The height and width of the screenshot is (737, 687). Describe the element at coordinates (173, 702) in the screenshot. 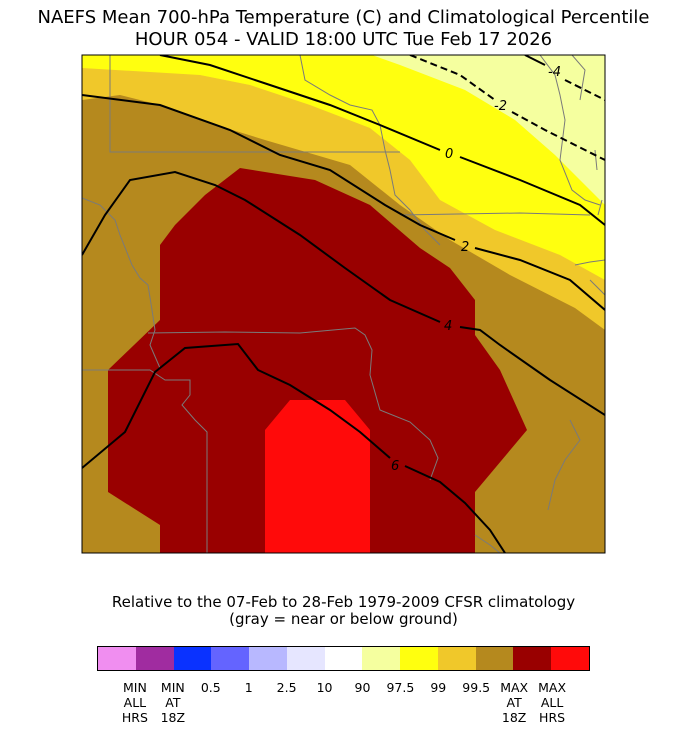

I see `colorbar-tick-label: MIN AT 18Z` at that location.